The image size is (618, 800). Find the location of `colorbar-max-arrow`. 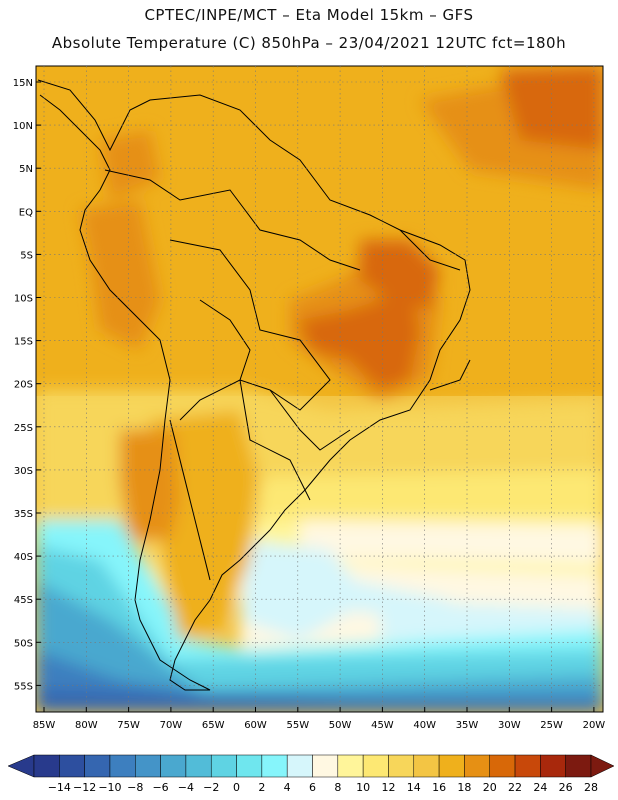

colorbar-max-arrow is located at coordinates (602, 766).